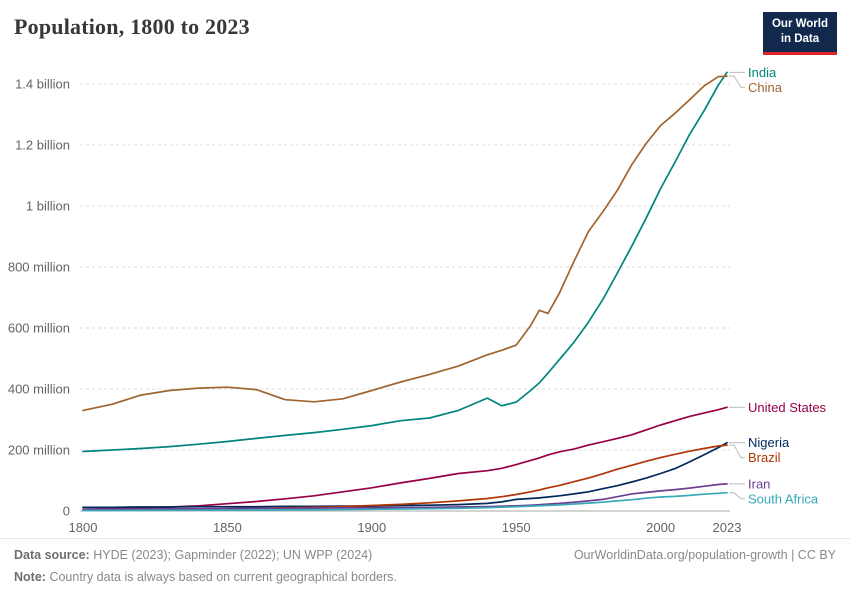  I want to click on y-tick-label: 1 billion, so click(48, 206).